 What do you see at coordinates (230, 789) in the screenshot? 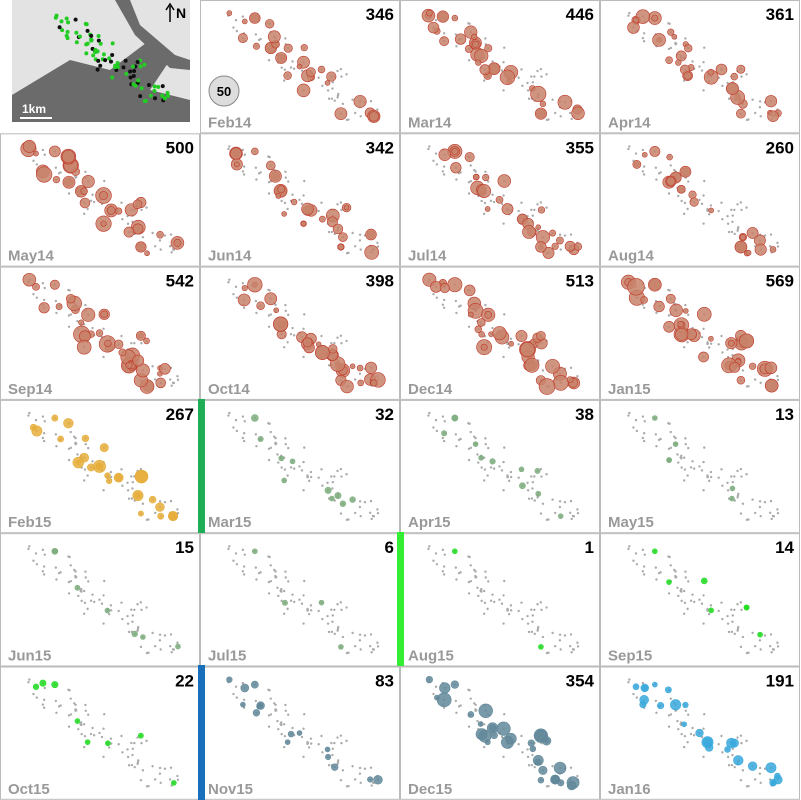
I see `panel-label: Nov15` at bounding box center [230, 789].